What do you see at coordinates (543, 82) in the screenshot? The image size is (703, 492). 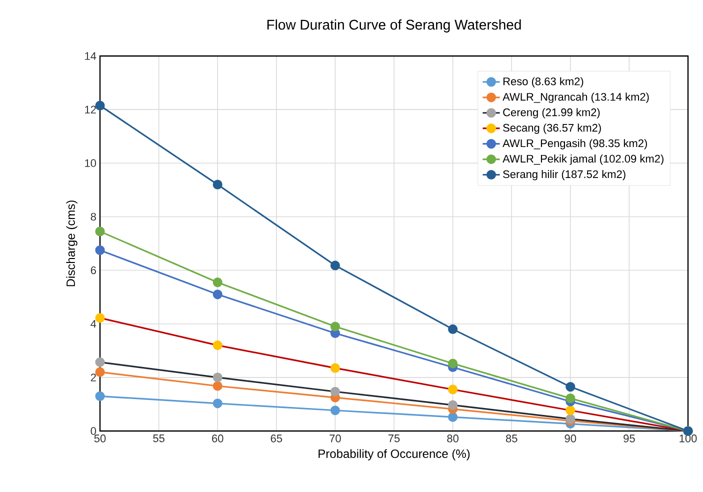 I see `legend-label: Reso (8.63 km2)` at bounding box center [543, 82].